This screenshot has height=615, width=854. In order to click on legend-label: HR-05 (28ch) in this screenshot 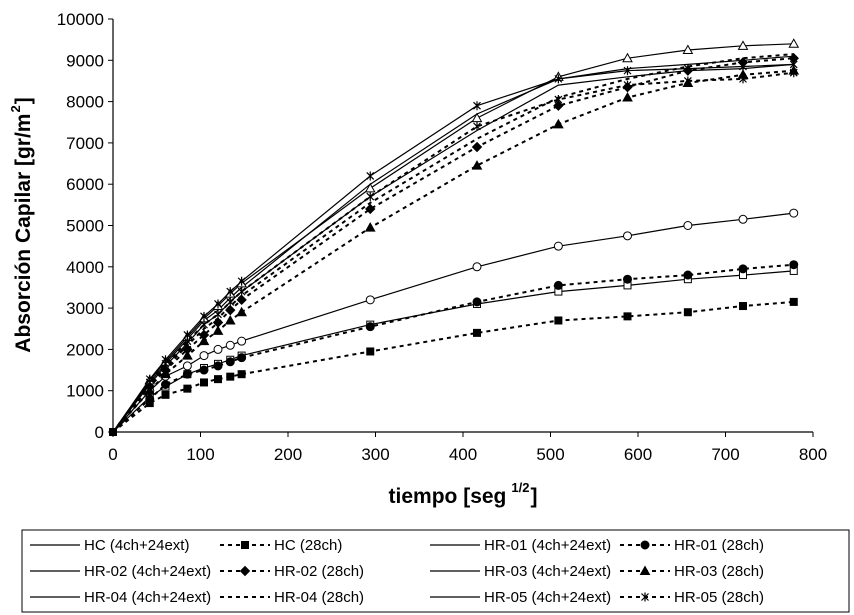, I will do `click(719, 597)`.